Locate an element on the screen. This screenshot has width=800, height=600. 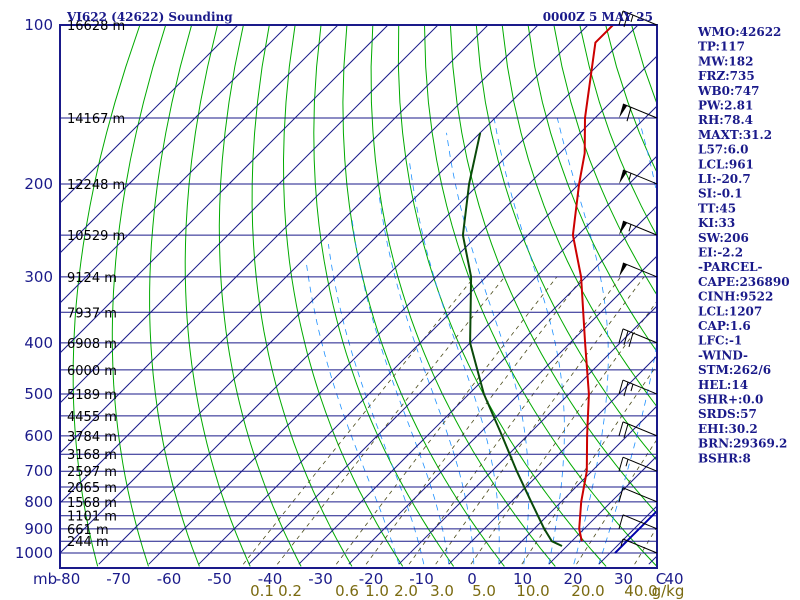
temperature-tick: 10 is located at coordinates (522, 579).